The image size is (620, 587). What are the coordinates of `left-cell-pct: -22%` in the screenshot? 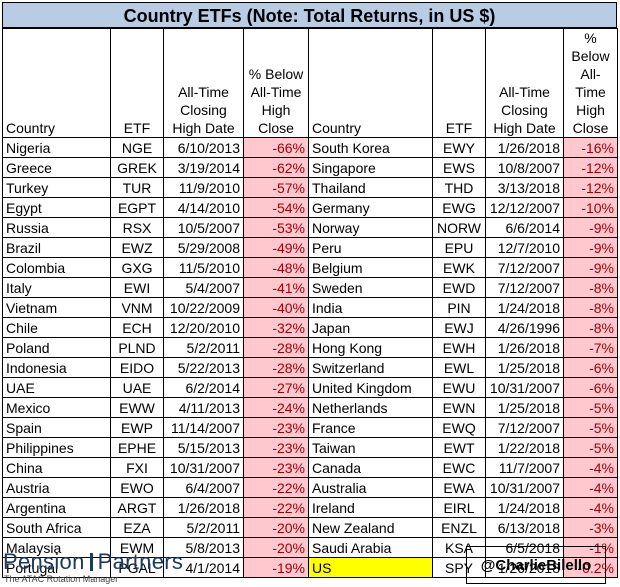 It's located at (276, 487).